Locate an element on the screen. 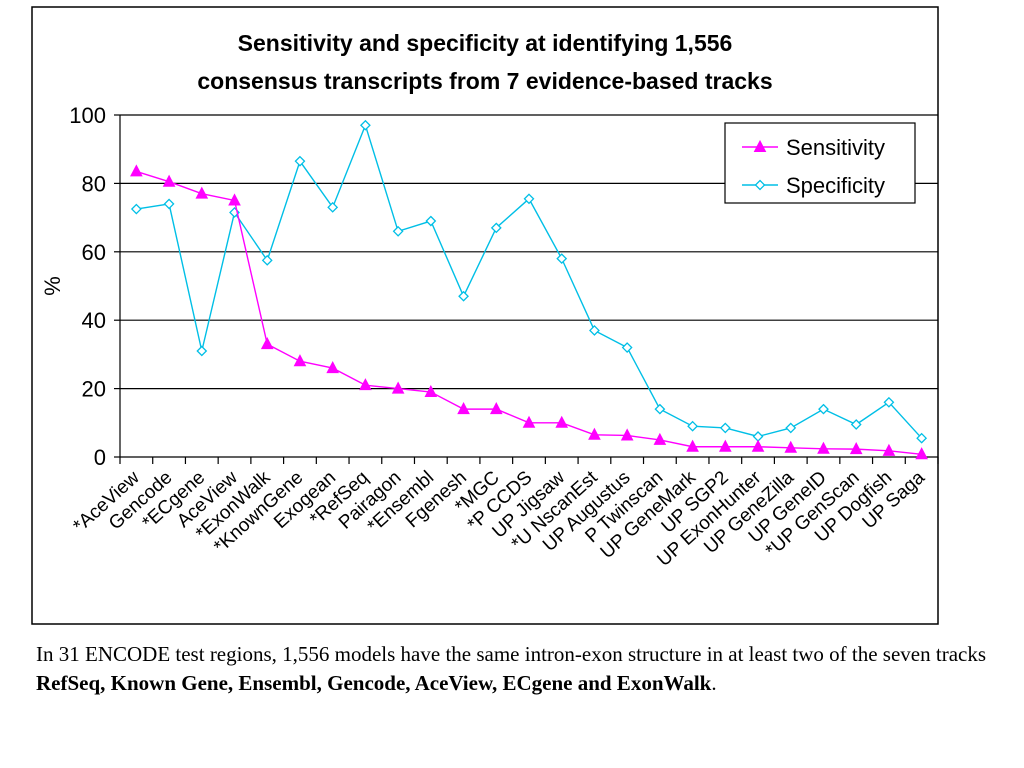 This screenshot has width=1024, height=768. y-tick-label: 40 is located at coordinates (94, 320).